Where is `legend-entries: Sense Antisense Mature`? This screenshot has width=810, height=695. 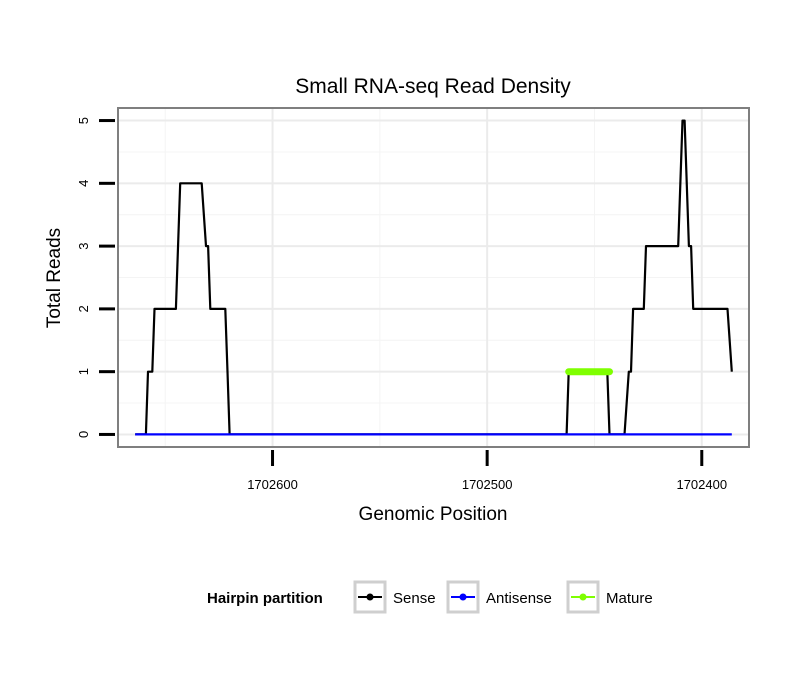
legend-entries: Sense Antisense Mature is located at coordinates (503, 597).